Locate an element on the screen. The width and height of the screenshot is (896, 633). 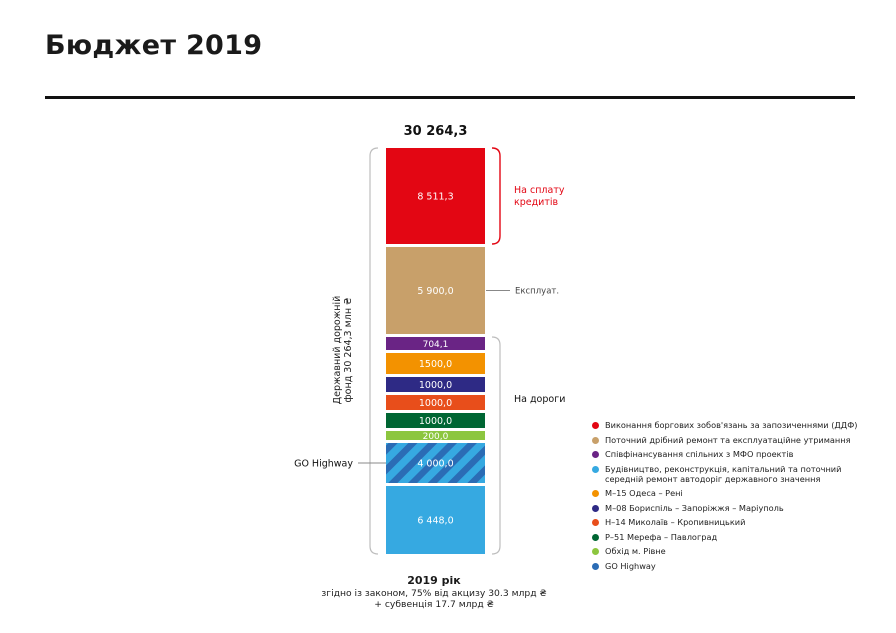
legend-item: GO Highway is located at coordinates (727, 566).